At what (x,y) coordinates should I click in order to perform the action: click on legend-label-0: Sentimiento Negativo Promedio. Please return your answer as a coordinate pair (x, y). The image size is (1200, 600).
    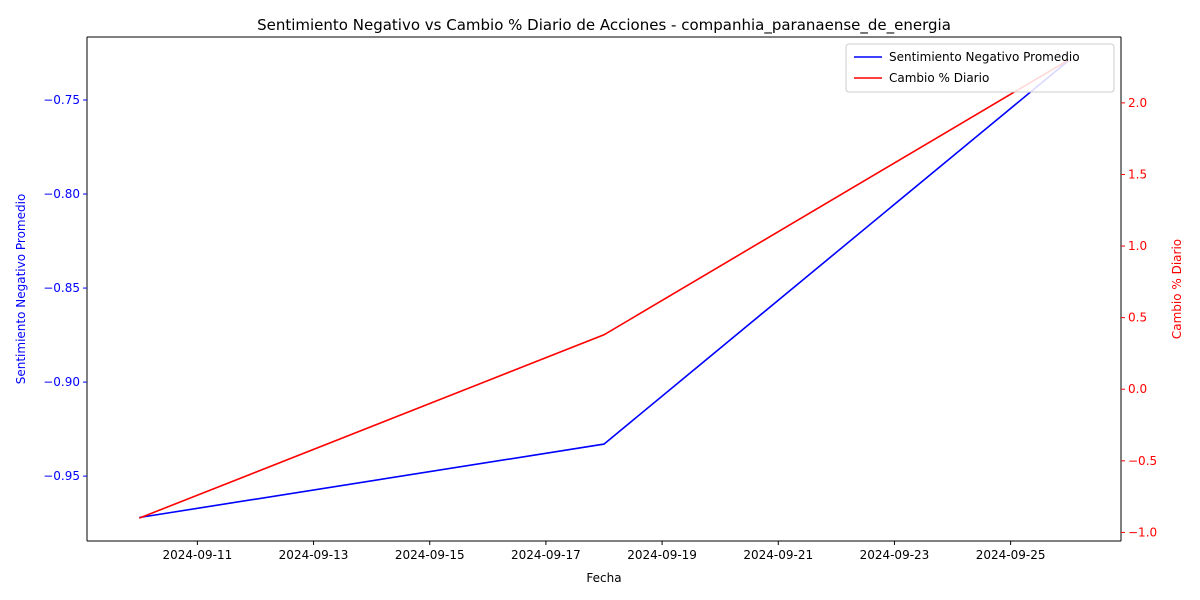
    Looking at the image, I should click on (984, 57).